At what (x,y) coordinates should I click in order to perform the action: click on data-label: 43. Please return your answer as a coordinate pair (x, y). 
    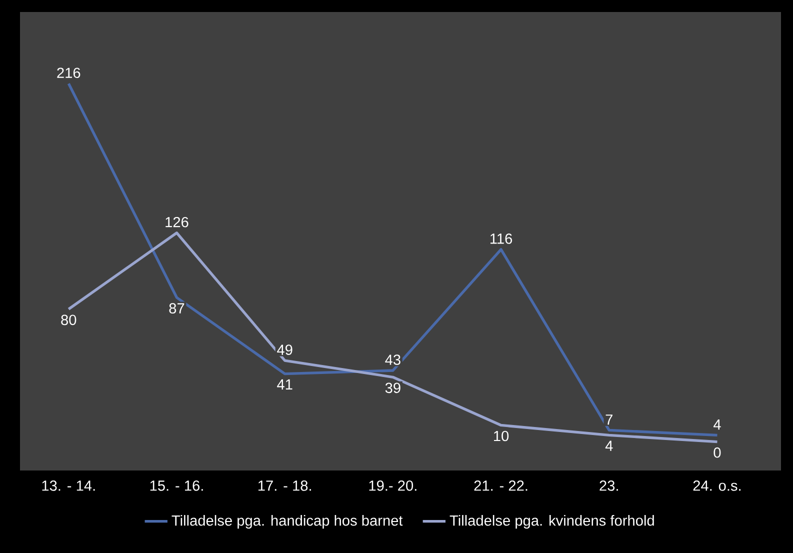
    Looking at the image, I should click on (392, 359).